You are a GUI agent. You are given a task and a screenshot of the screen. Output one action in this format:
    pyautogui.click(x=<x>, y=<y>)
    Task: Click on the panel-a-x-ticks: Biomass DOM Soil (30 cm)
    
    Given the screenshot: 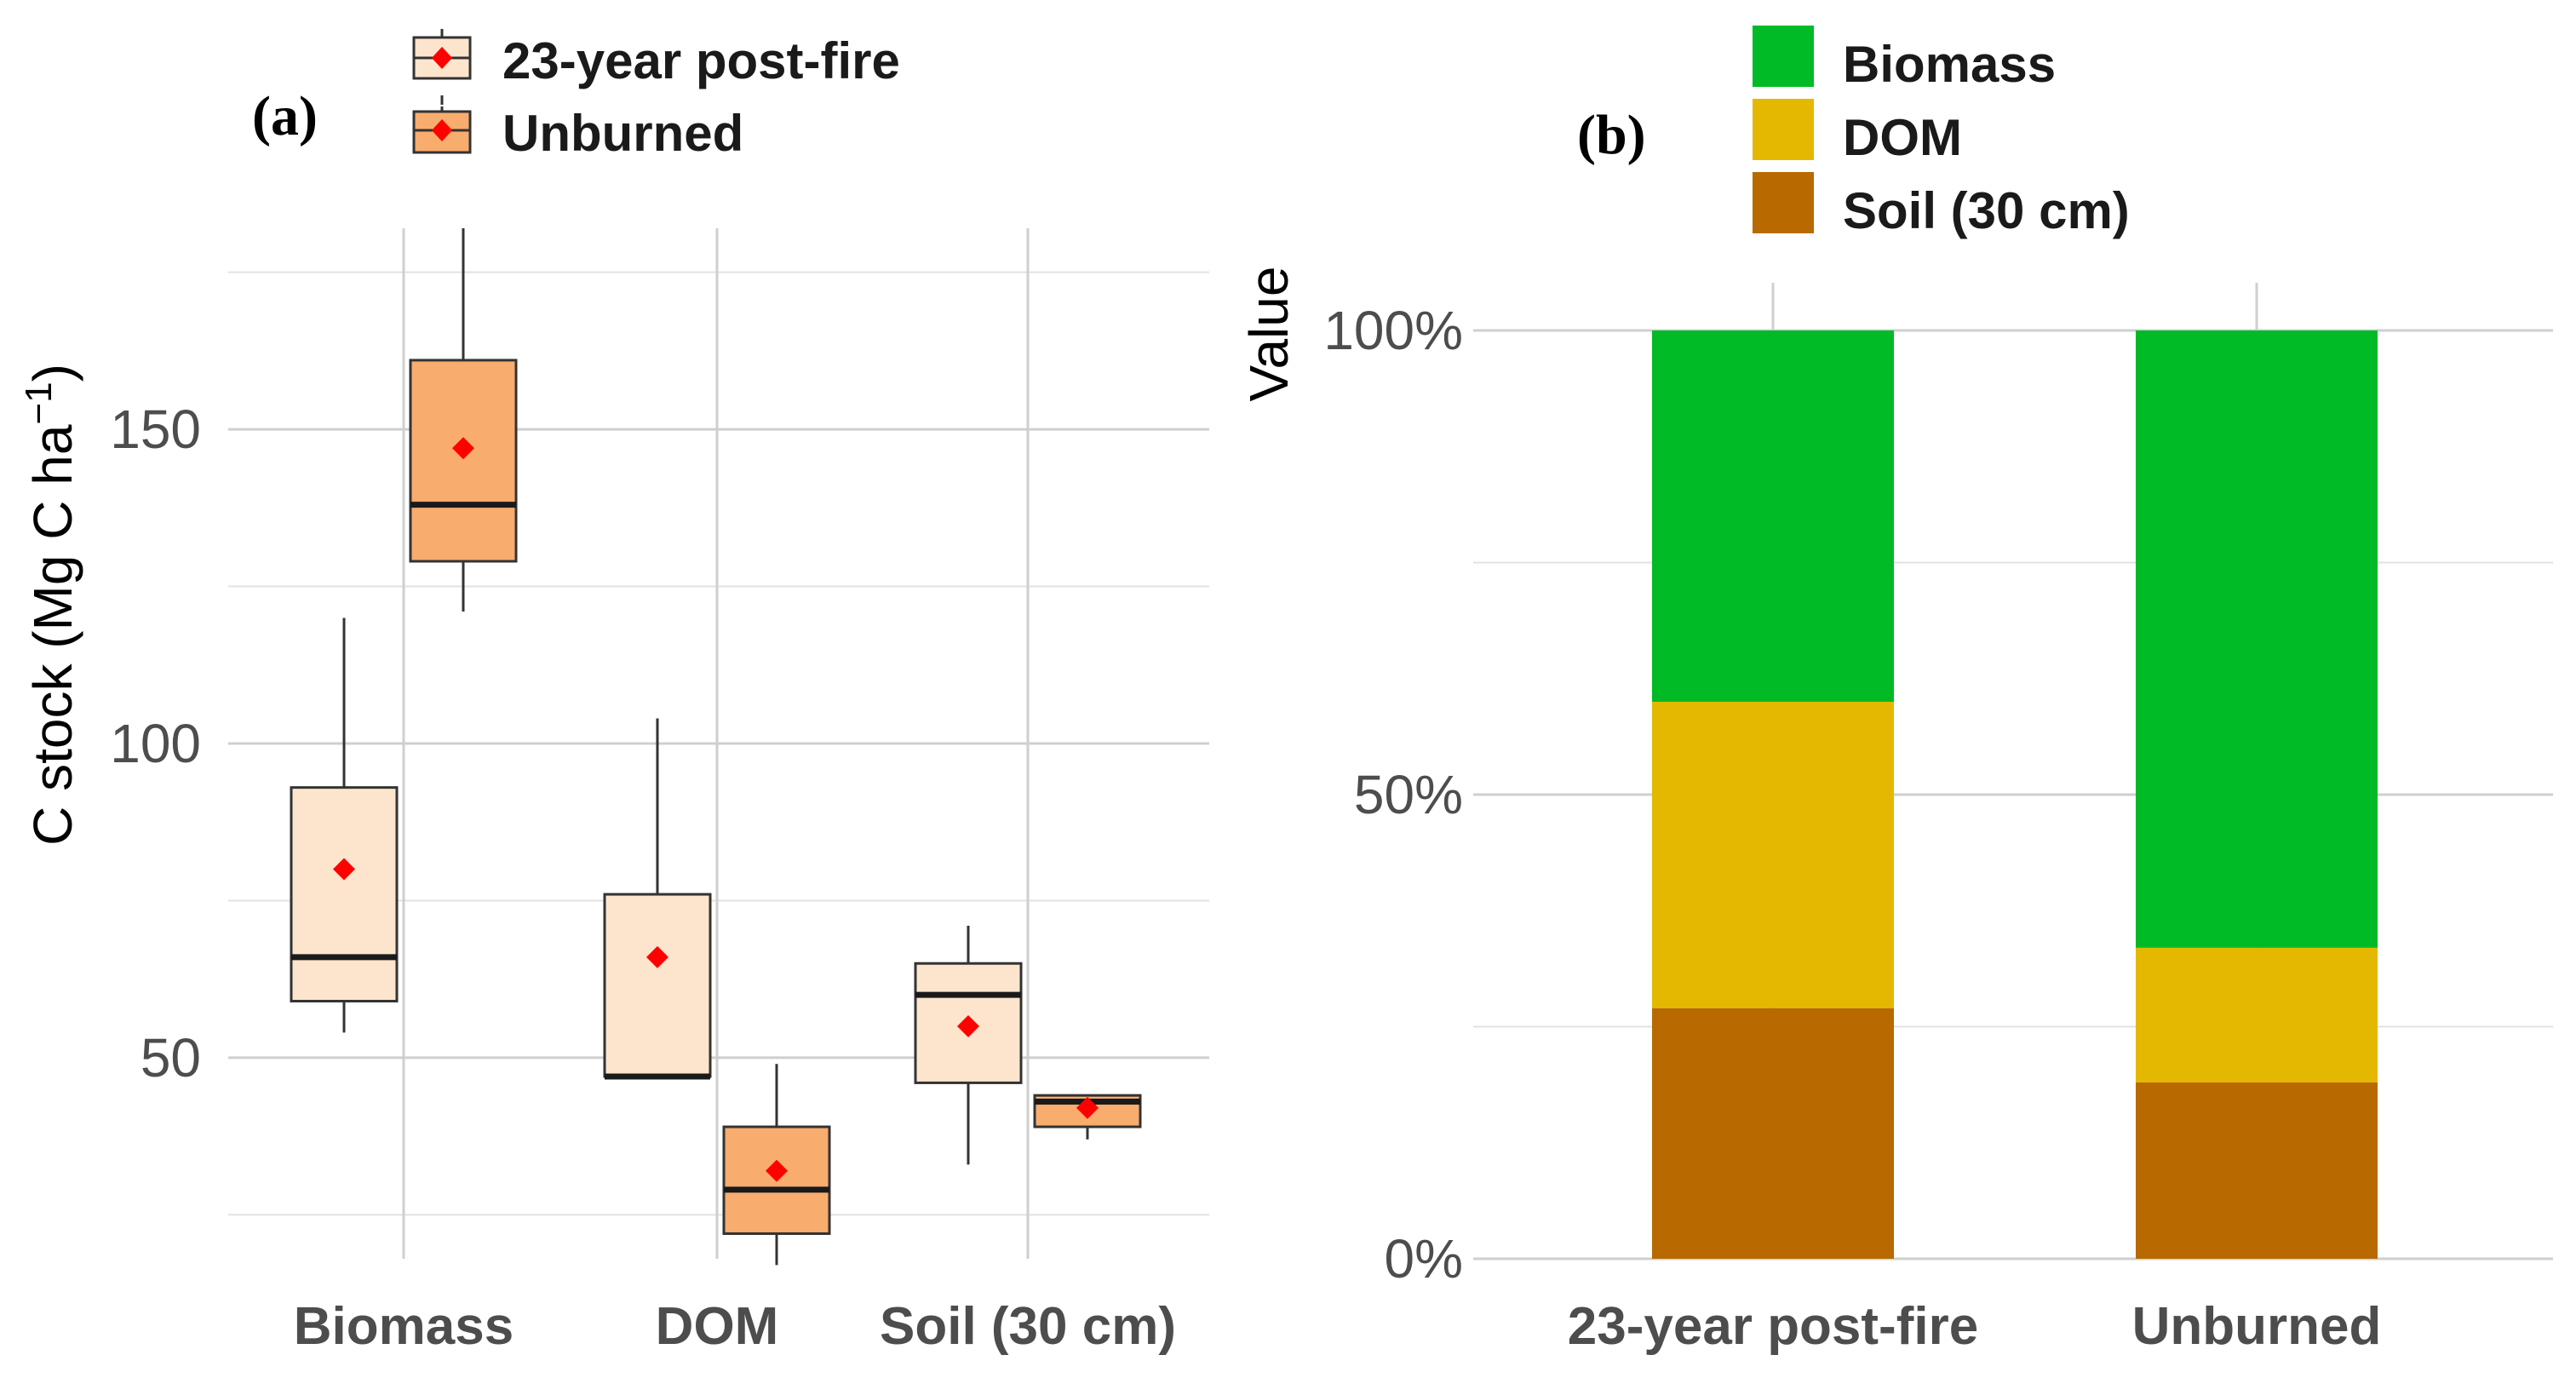 What is the action you would take?
    pyautogui.click(x=735, y=1326)
    